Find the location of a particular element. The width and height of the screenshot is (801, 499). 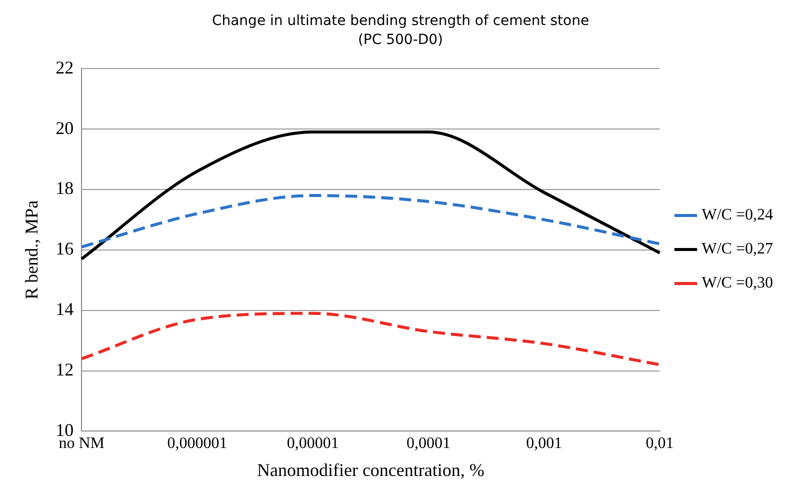

x-tick-label: 0,000001 is located at coordinates (197, 443).